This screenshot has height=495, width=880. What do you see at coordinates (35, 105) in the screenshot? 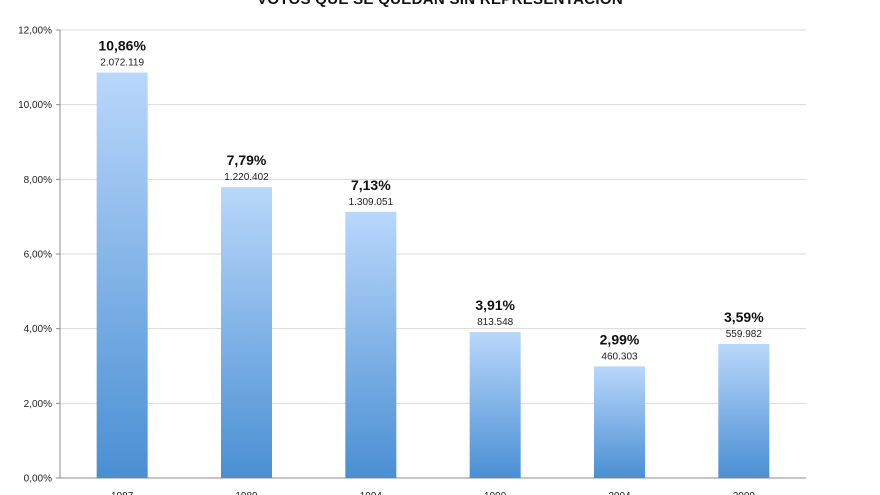
I see `y-tick-label: 10,00%` at bounding box center [35, 105].